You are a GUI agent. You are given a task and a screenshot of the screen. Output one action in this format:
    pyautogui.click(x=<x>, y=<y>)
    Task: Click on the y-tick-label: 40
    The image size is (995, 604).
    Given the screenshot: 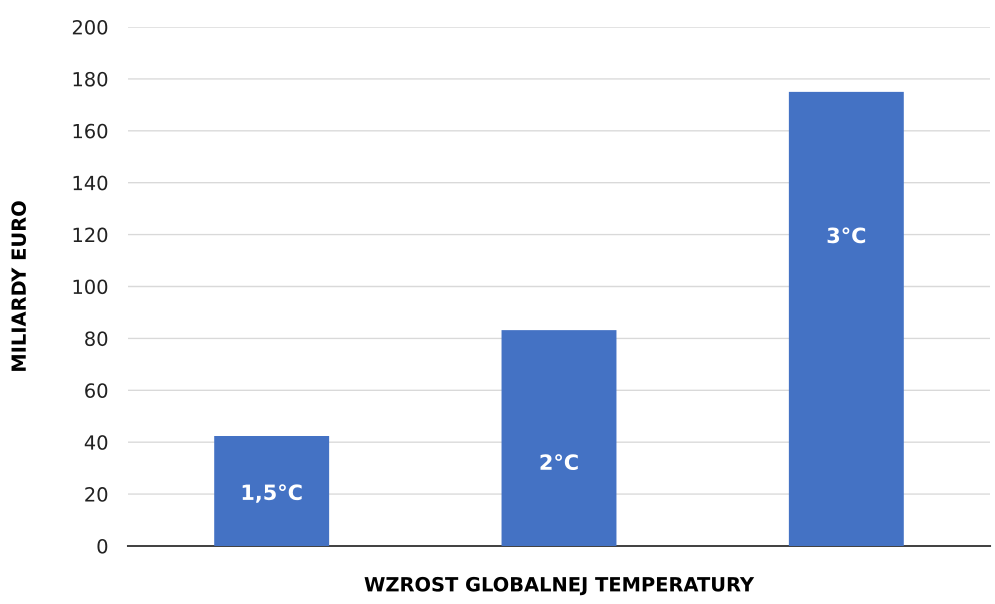 What is the action you would take?
    pyautogui.click(x=96, y=442)
    